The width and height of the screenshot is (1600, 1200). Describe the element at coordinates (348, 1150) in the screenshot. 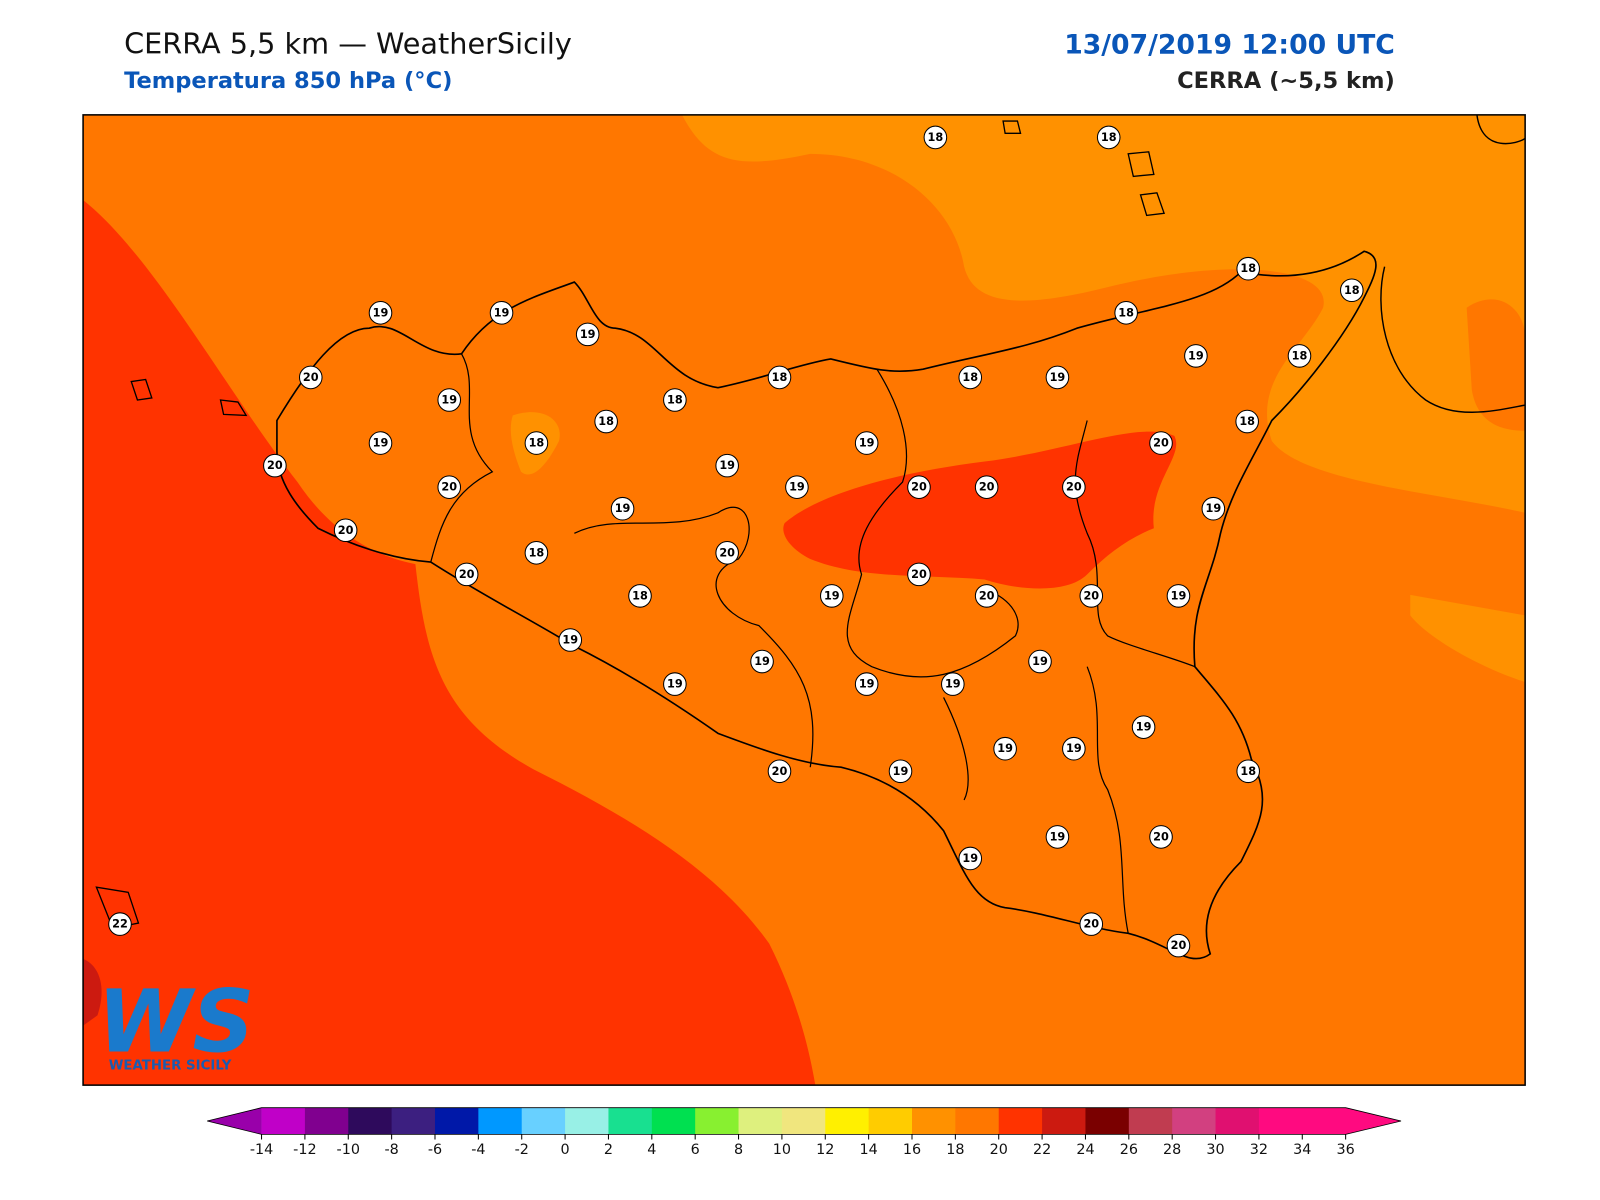

I see `colorbar-tick-label: -10` at that location.